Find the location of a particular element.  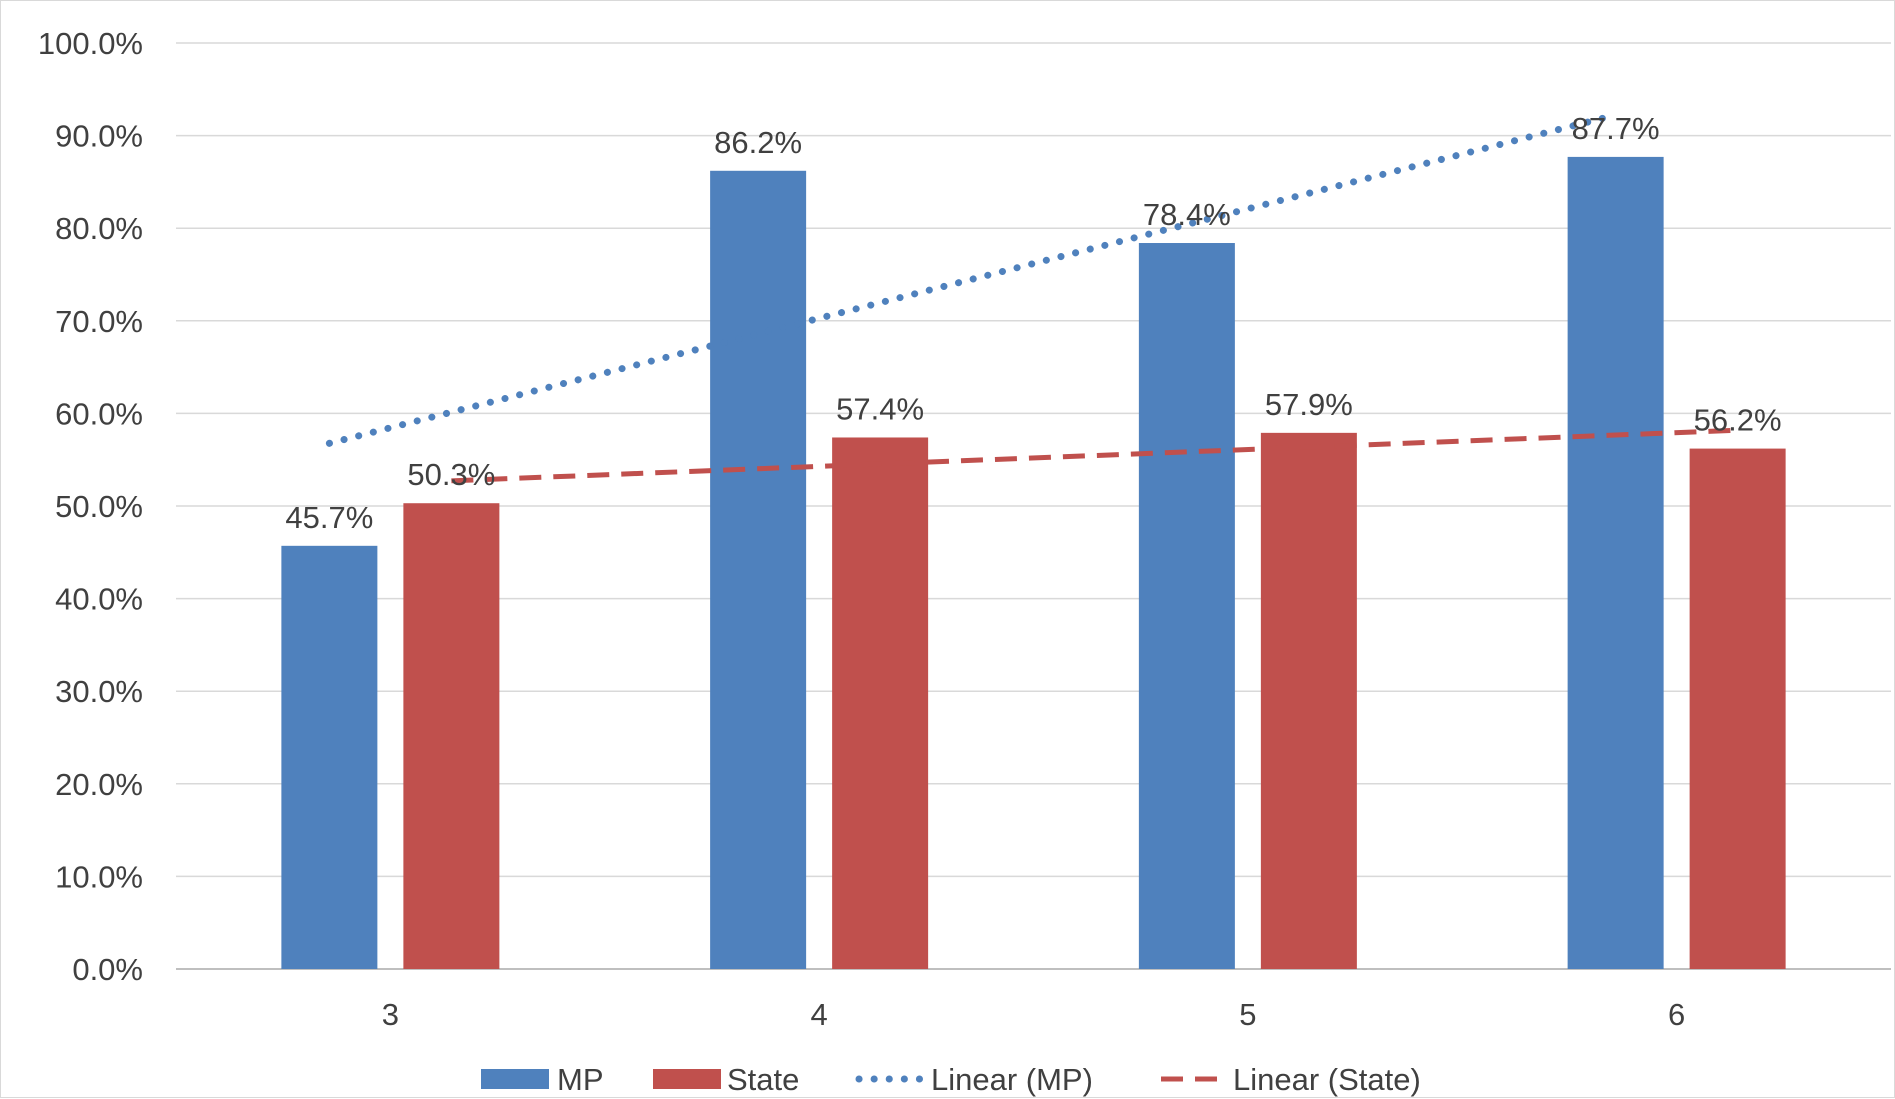

data-label-mp-5: 78.4% is located at coordinates (1187, 214).